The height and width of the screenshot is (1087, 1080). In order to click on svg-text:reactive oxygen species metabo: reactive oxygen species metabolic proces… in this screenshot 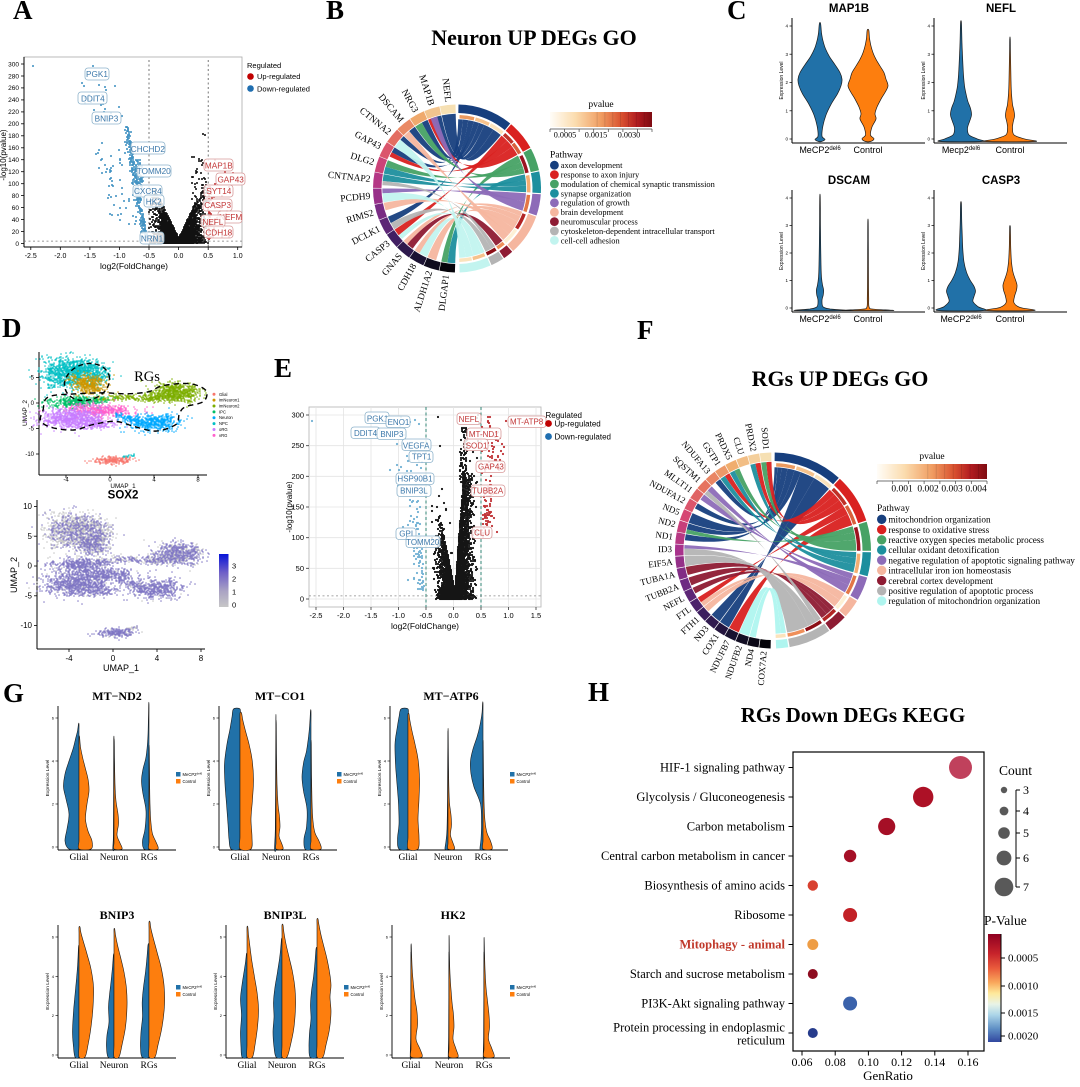, I will do `click(966, 540)`.